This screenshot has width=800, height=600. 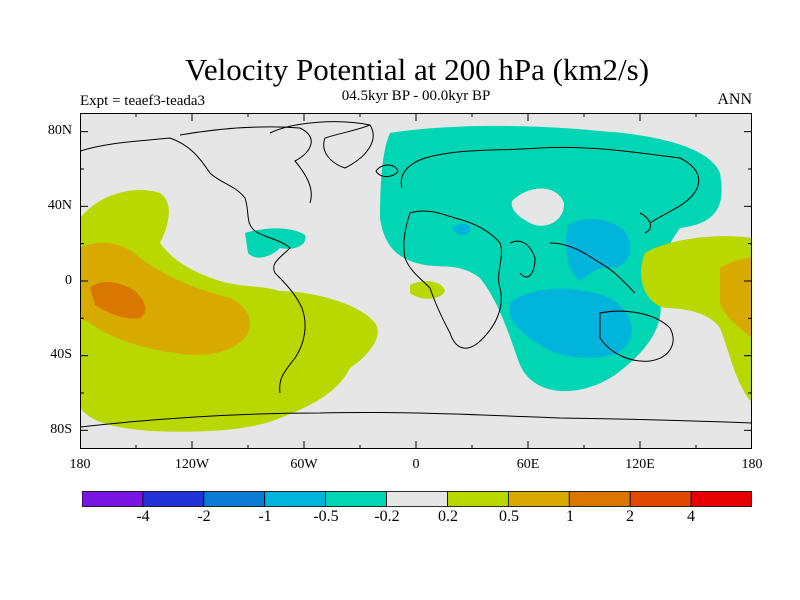 What do you see at coordinates (68, 280) in the screenshot?
I see `lat-tick-0: 0` at bounding box center [68, 280].